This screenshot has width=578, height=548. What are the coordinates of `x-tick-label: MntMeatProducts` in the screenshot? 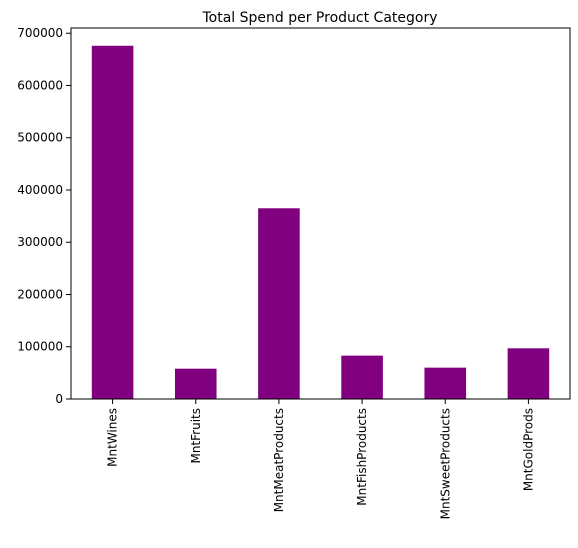 It's located at (279, 460).